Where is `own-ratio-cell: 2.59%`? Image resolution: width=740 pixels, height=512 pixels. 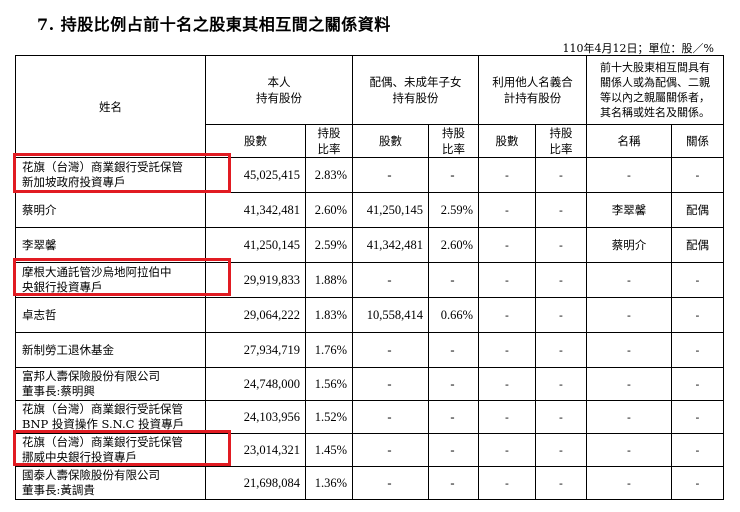
own-ratio-cell: 2.59% is located at coordinates (329, 245).